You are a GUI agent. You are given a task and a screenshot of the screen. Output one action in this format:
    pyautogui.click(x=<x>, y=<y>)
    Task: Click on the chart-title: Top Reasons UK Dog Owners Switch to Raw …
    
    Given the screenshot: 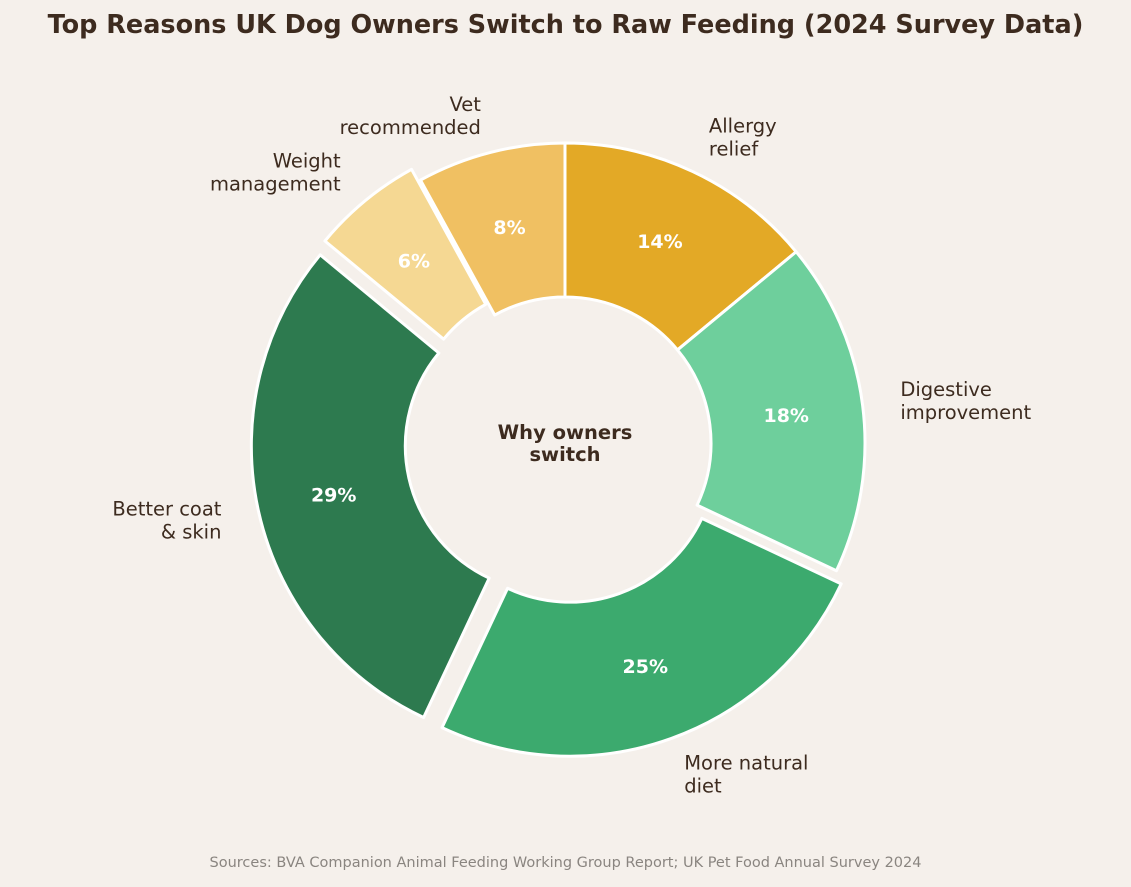 What is the action you would take?
    pyautogui.click(x=565, y=25)
    